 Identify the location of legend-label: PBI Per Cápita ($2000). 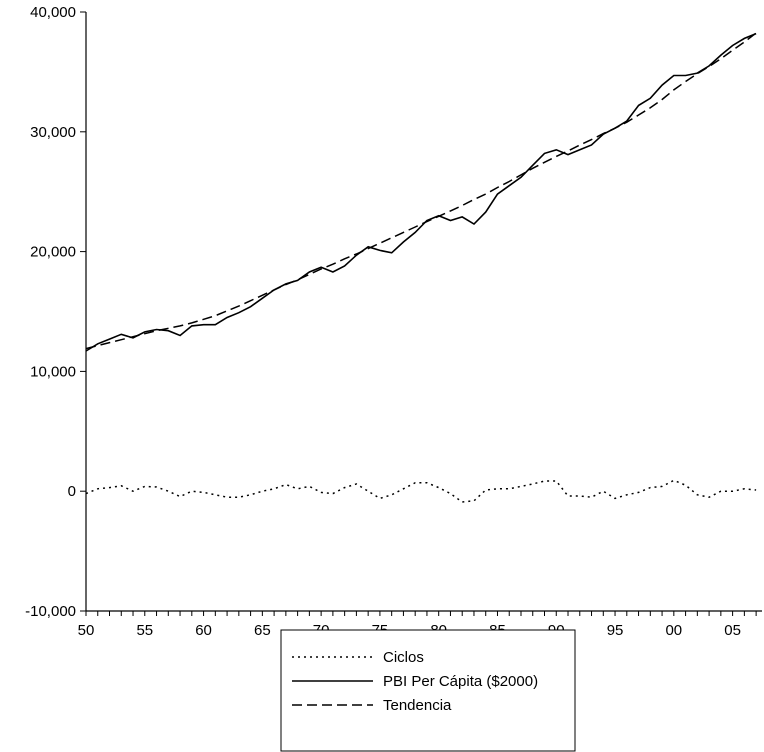
(460, 681).